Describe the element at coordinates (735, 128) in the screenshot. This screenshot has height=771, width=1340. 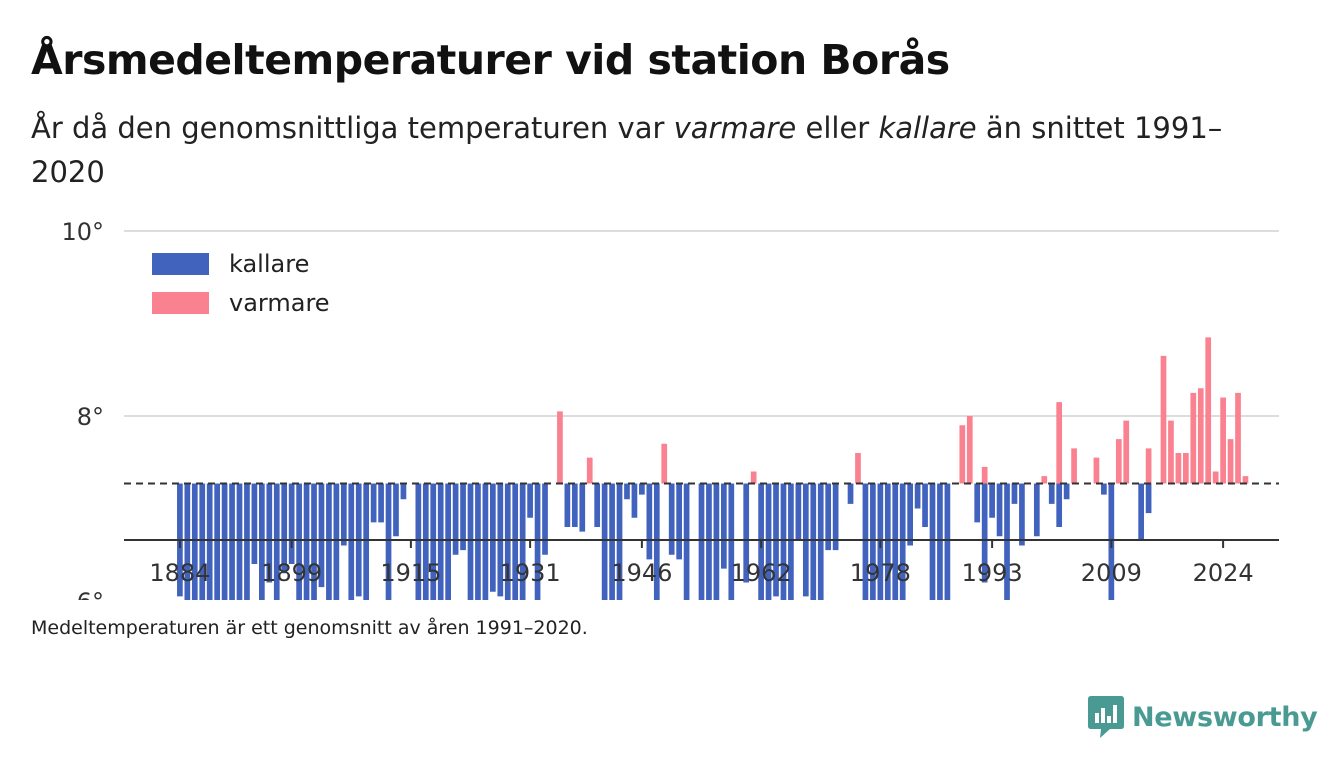
I see `subtitle-warm-word: varmare` at that location.